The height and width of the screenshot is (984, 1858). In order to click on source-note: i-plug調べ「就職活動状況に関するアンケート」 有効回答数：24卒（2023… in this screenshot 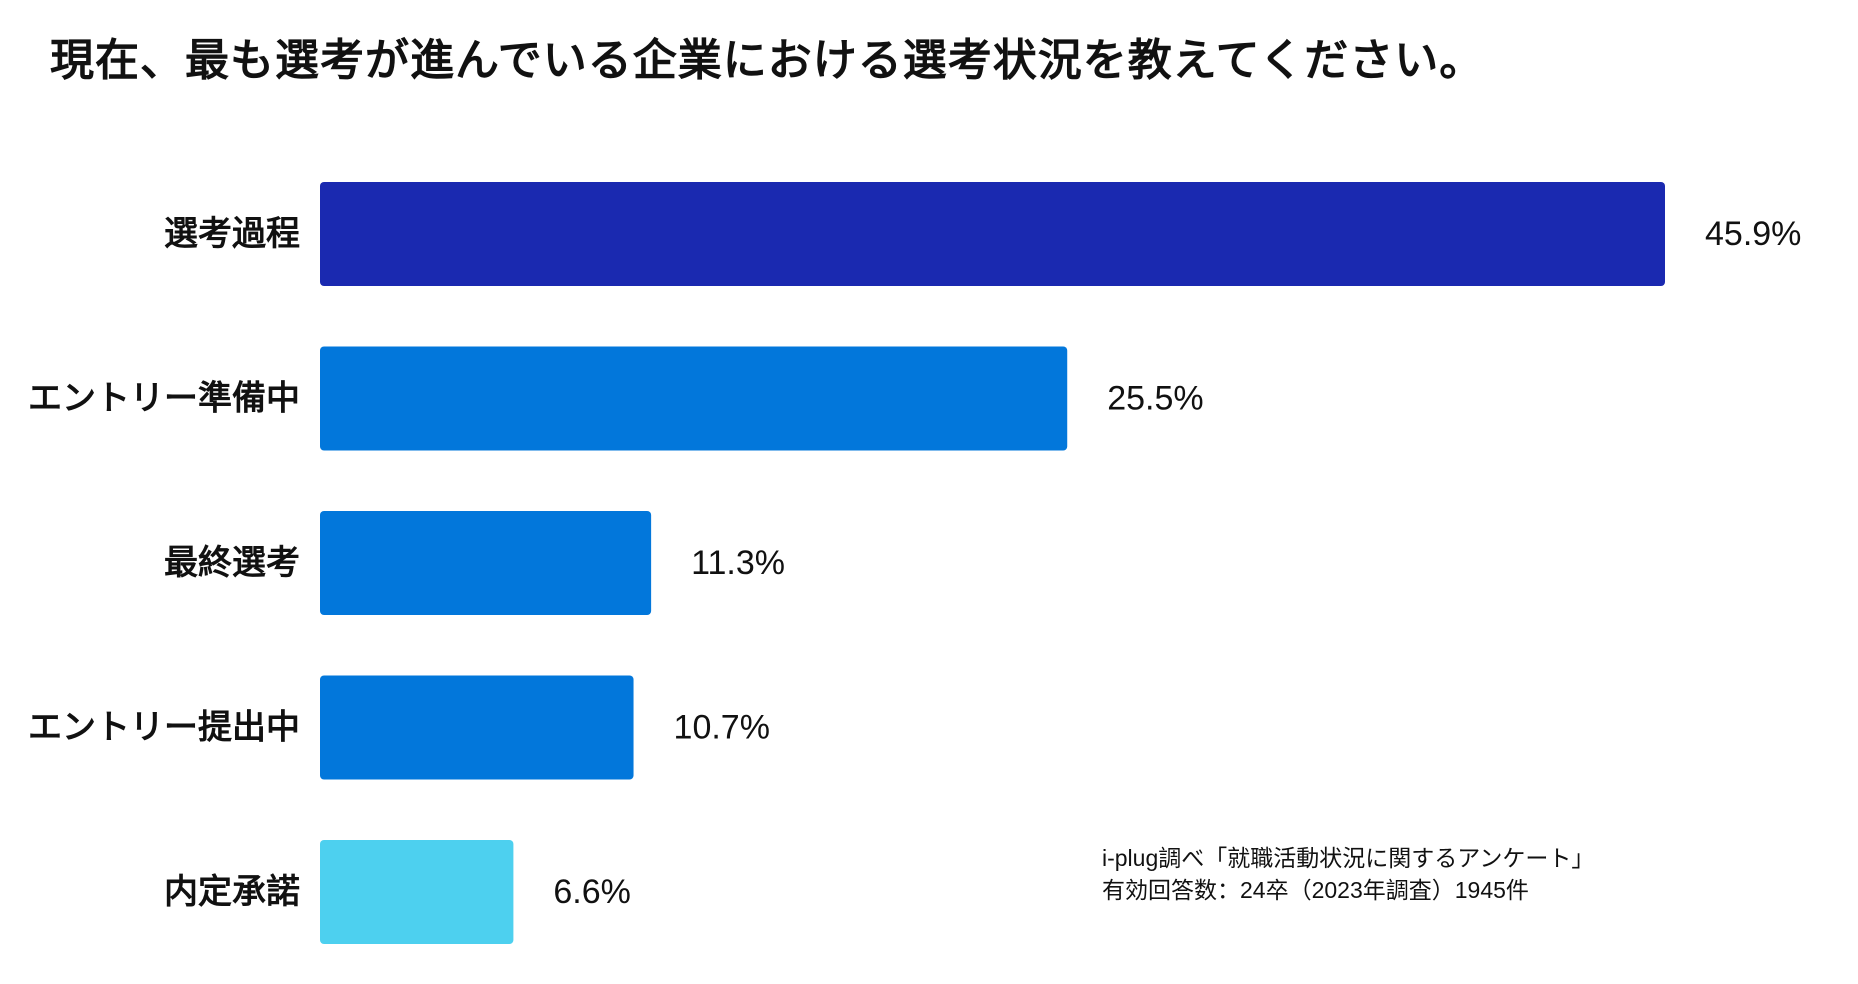, I will do `click(1348, 874)`.